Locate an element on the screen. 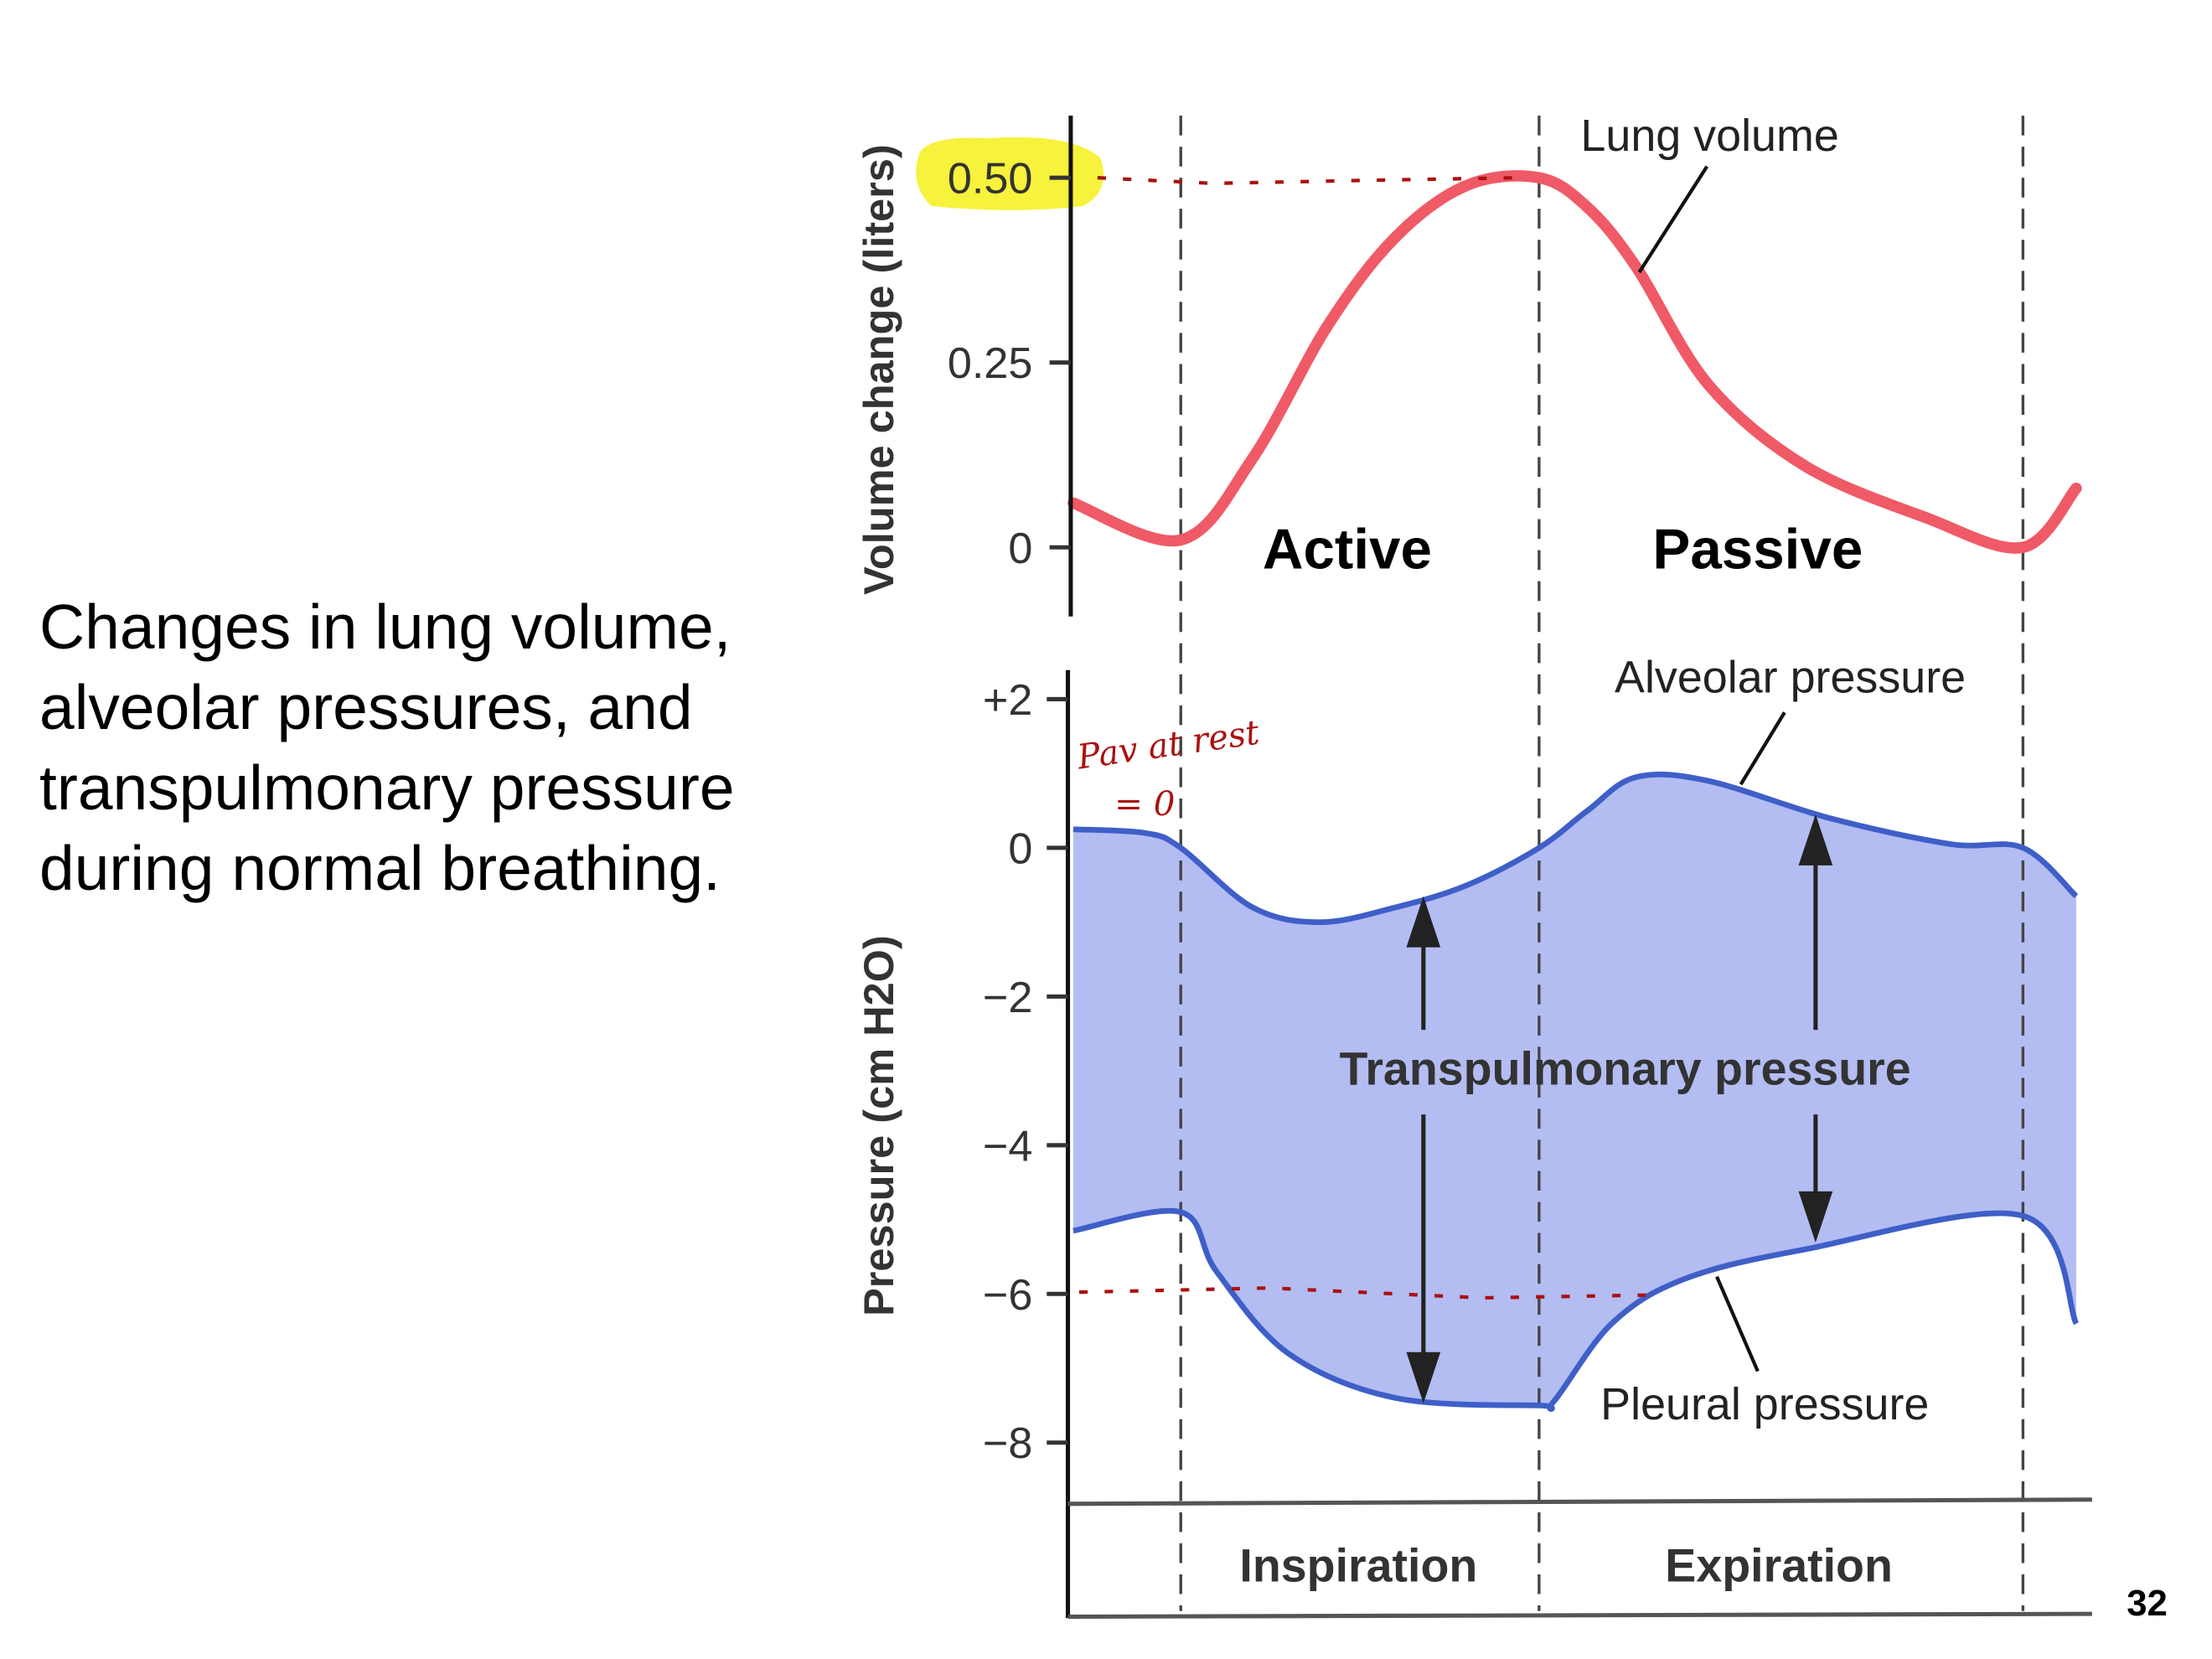  caption-line: Changes in lung volume, is located at coordinates (385, 627).